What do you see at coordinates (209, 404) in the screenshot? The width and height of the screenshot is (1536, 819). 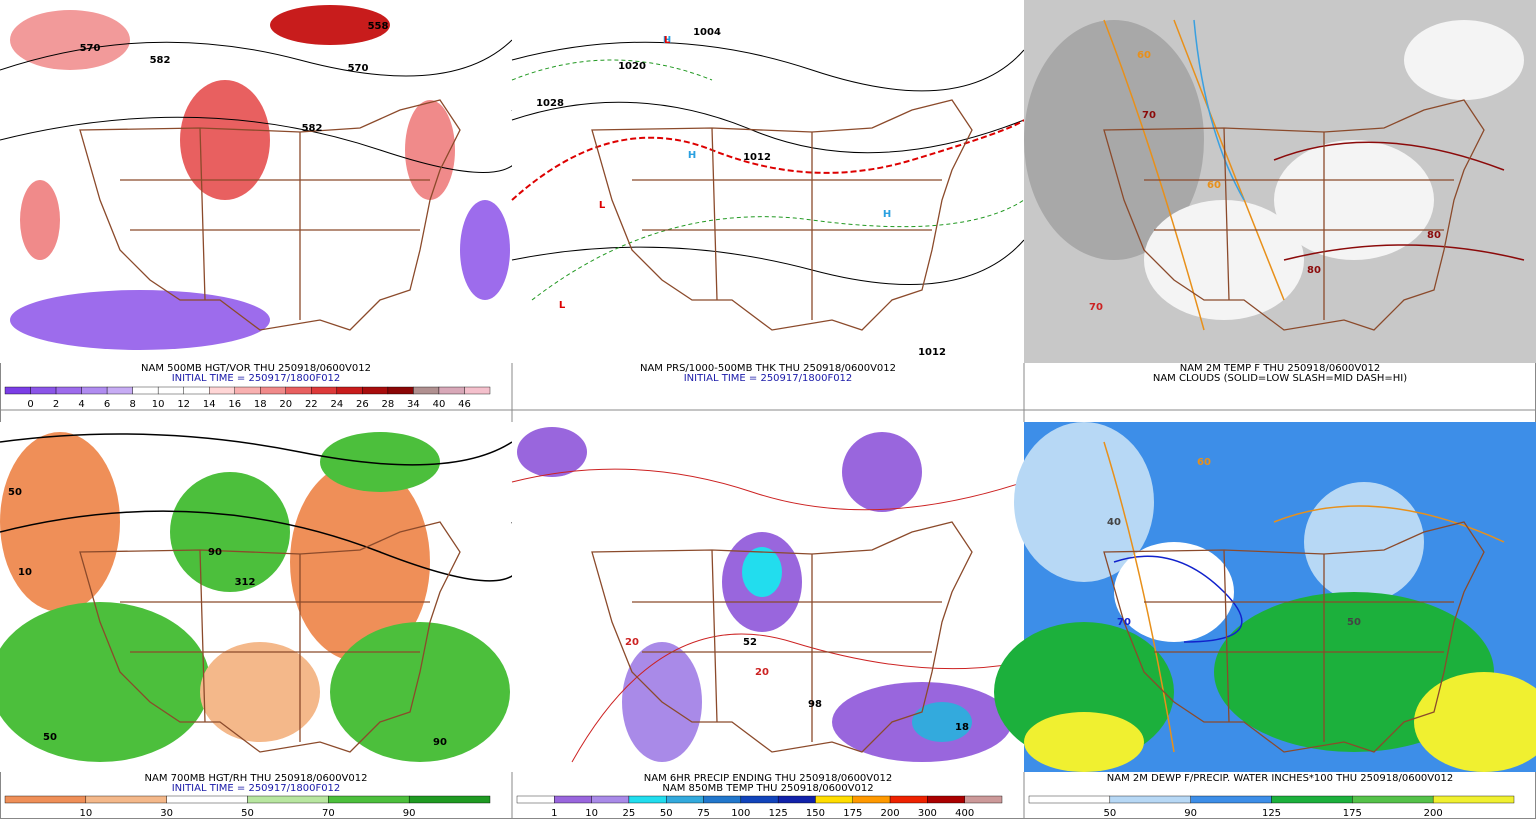 I see `colorbar-label: 14` at bounding box center [209, 404].